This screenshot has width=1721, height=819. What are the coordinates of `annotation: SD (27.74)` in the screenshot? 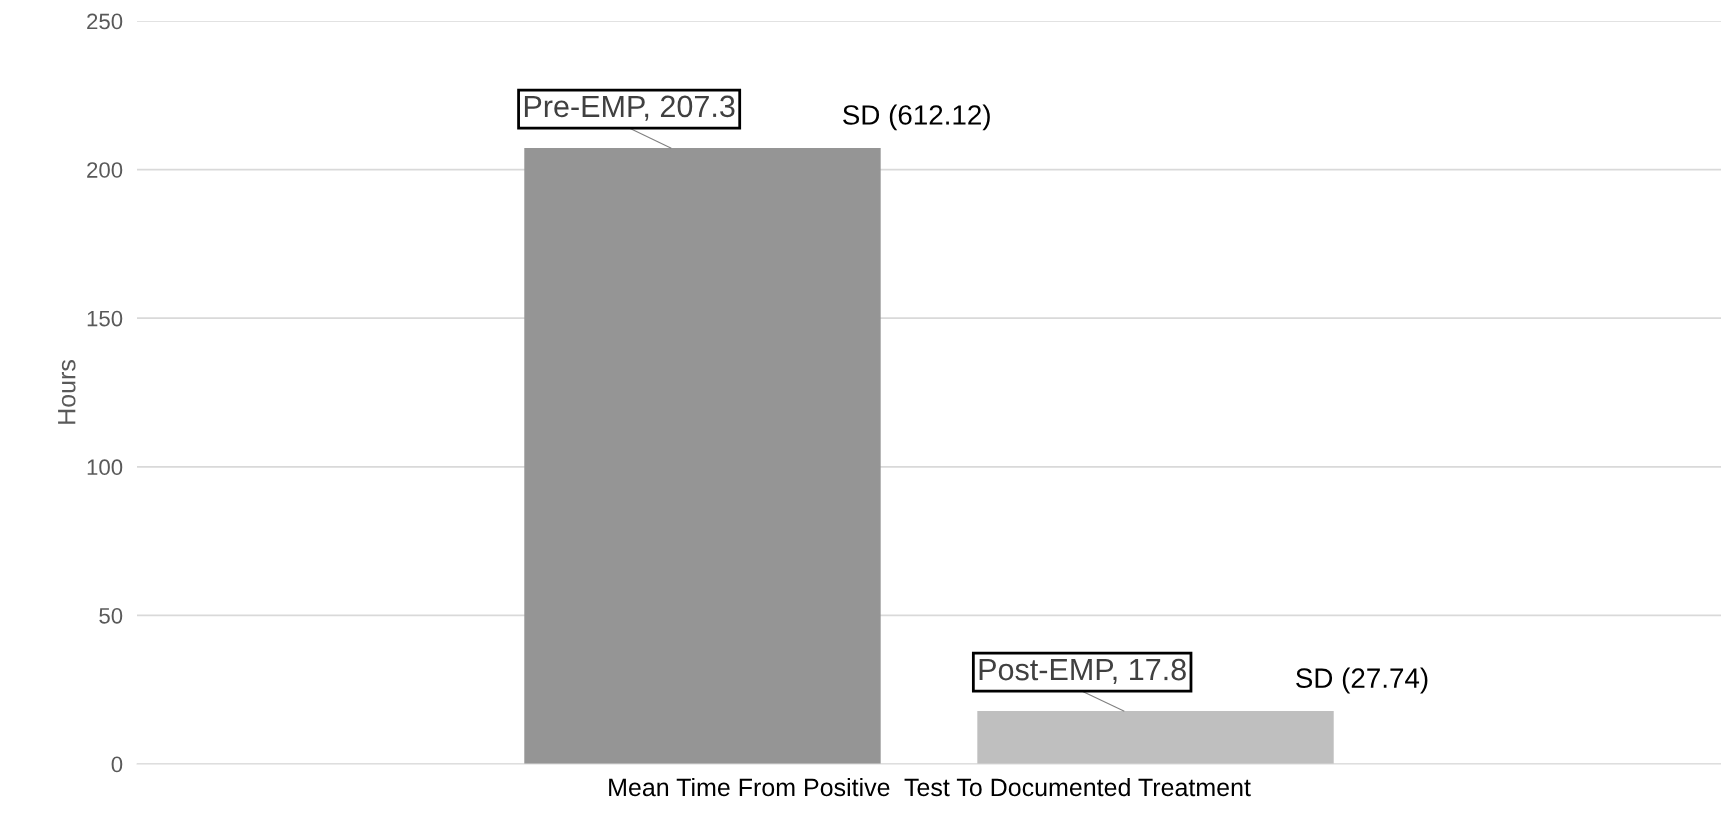 It's located at (1362, 680).